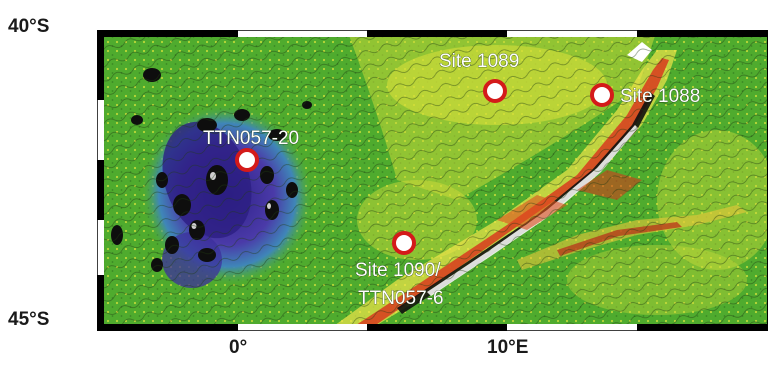  Describe the element at coordinates (401, 298) in the screenshot. I see `site-label-1090-line2: TTN057-6` at that location.